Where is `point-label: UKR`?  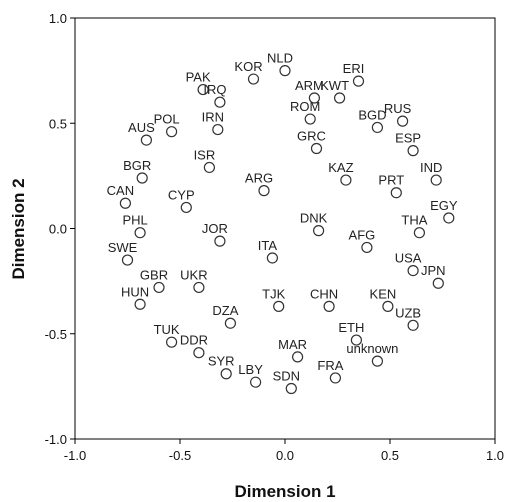 point-label: UKR is located at coordinates (193, 274).